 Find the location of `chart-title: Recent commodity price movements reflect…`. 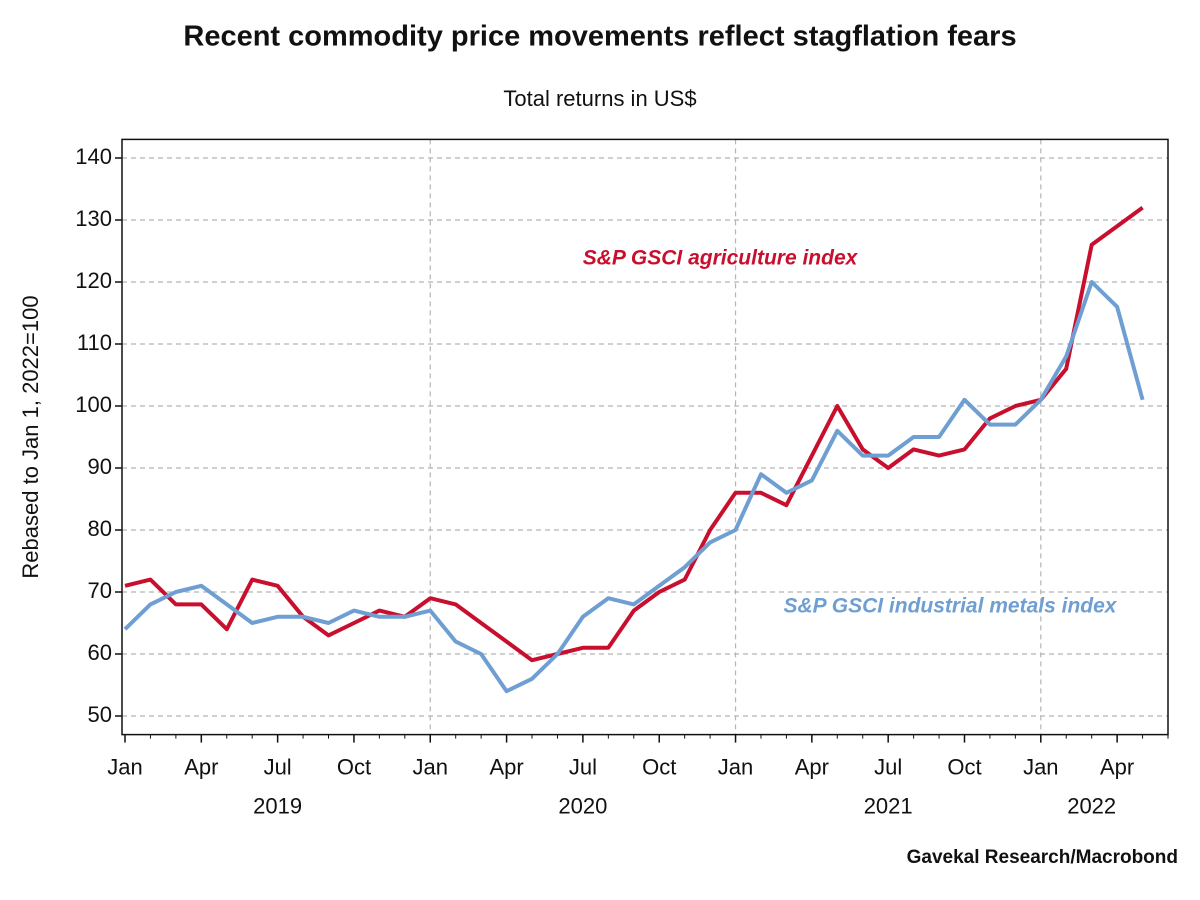

chart-title: Recent commodity price movements reflect… is located at coordinates (599, 37).